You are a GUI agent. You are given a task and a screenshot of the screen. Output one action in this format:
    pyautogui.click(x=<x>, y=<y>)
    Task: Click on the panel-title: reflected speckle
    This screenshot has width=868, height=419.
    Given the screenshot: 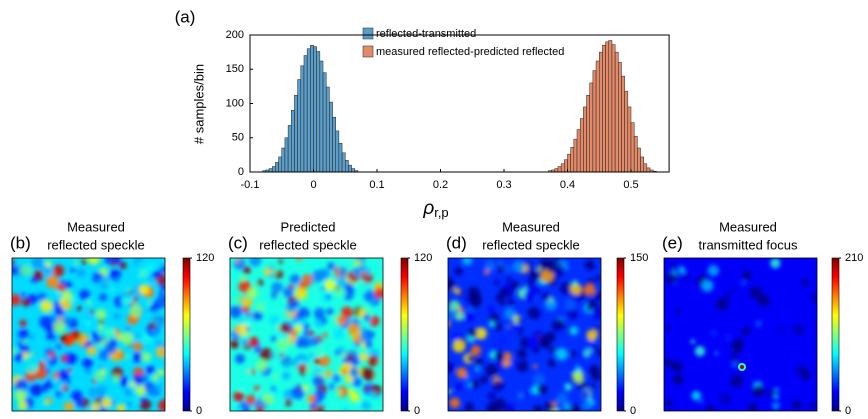 What is the action you would take?
    pyautogui.click(x=96, y=244)
    